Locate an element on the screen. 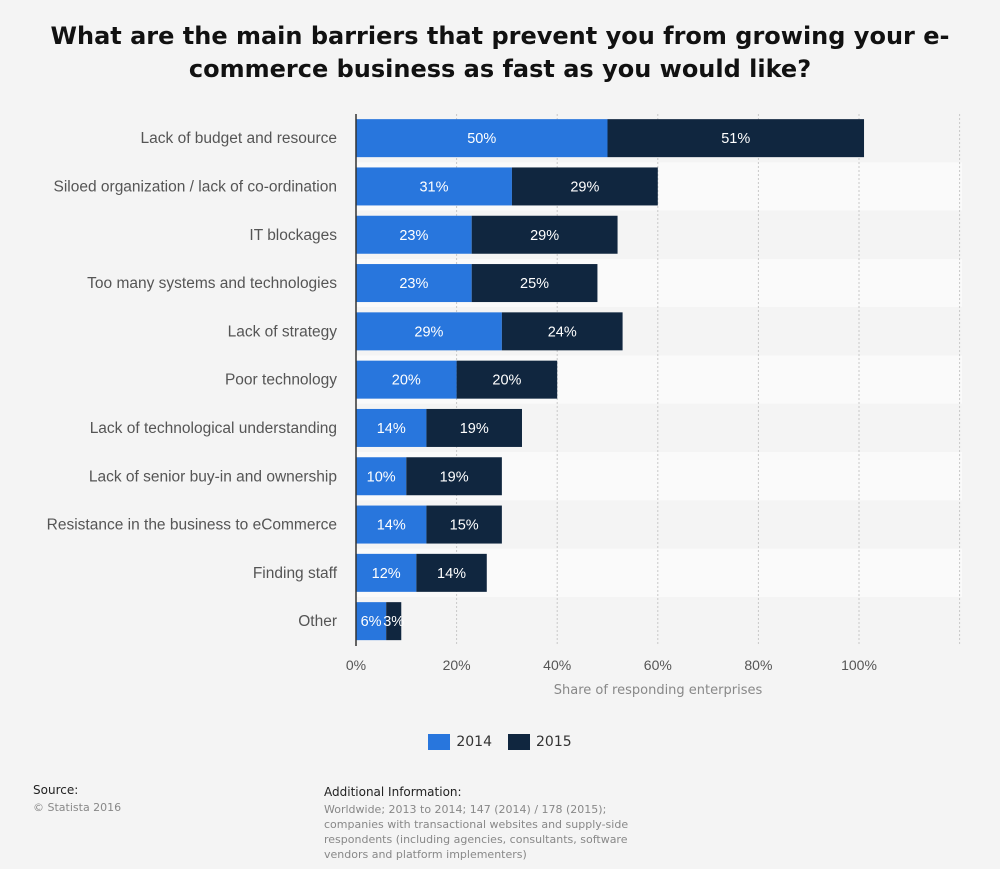  category-label: Other is located at coordinates (317, 621).